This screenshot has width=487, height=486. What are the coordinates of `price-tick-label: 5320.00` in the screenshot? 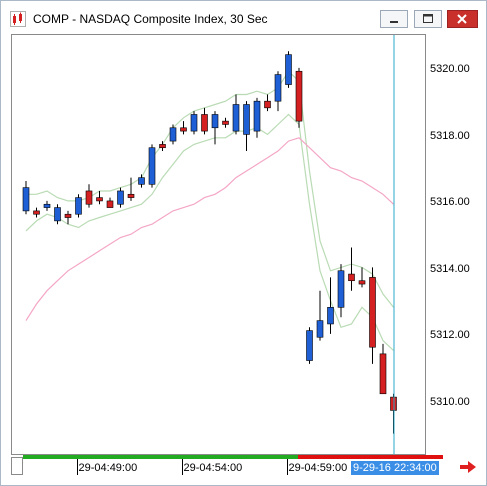 It's located at (450, 69).